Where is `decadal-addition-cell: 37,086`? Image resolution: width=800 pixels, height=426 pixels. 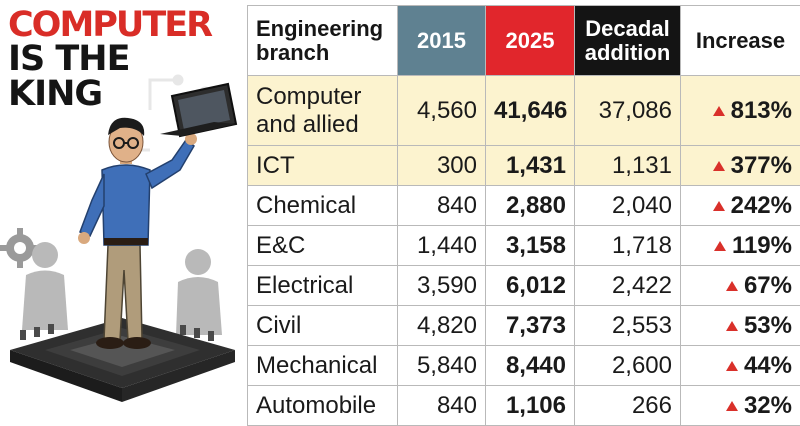 decadal-addition-cell: 37,086 is located at coordinates (628, 111).